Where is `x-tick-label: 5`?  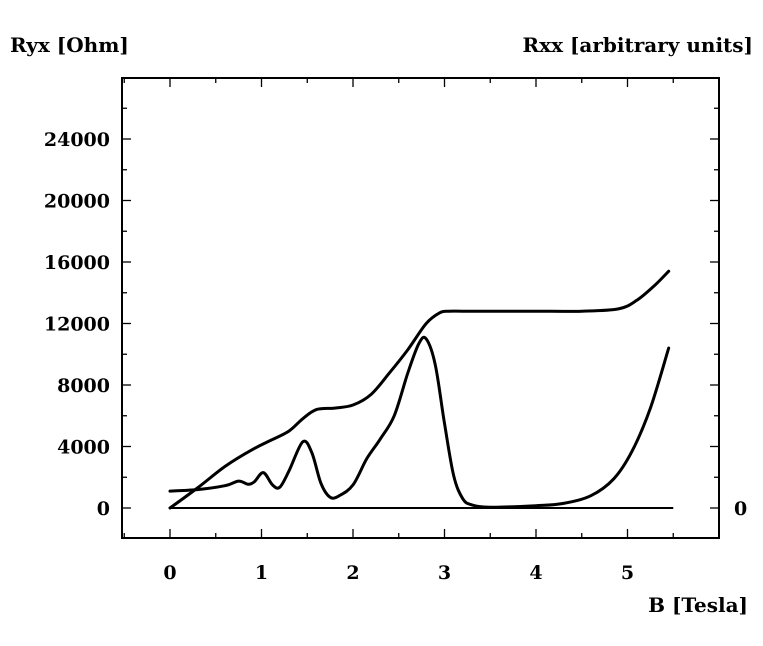
x-tick-label: 5 is located at coordinates (627, 573).